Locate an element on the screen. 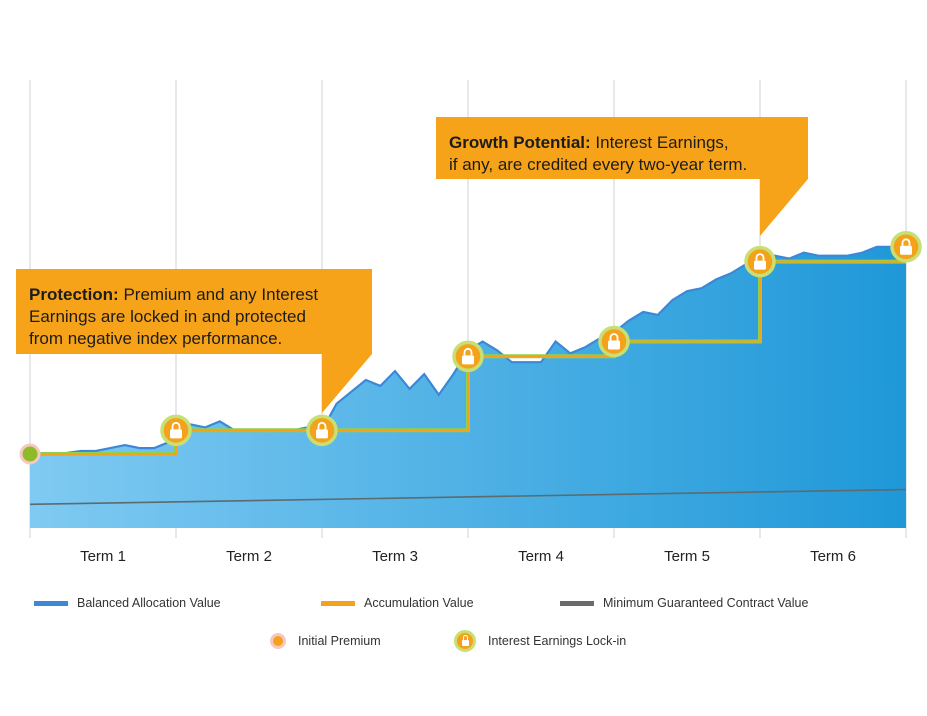  term-label: Term 4 is located at coordinates (541, 556).